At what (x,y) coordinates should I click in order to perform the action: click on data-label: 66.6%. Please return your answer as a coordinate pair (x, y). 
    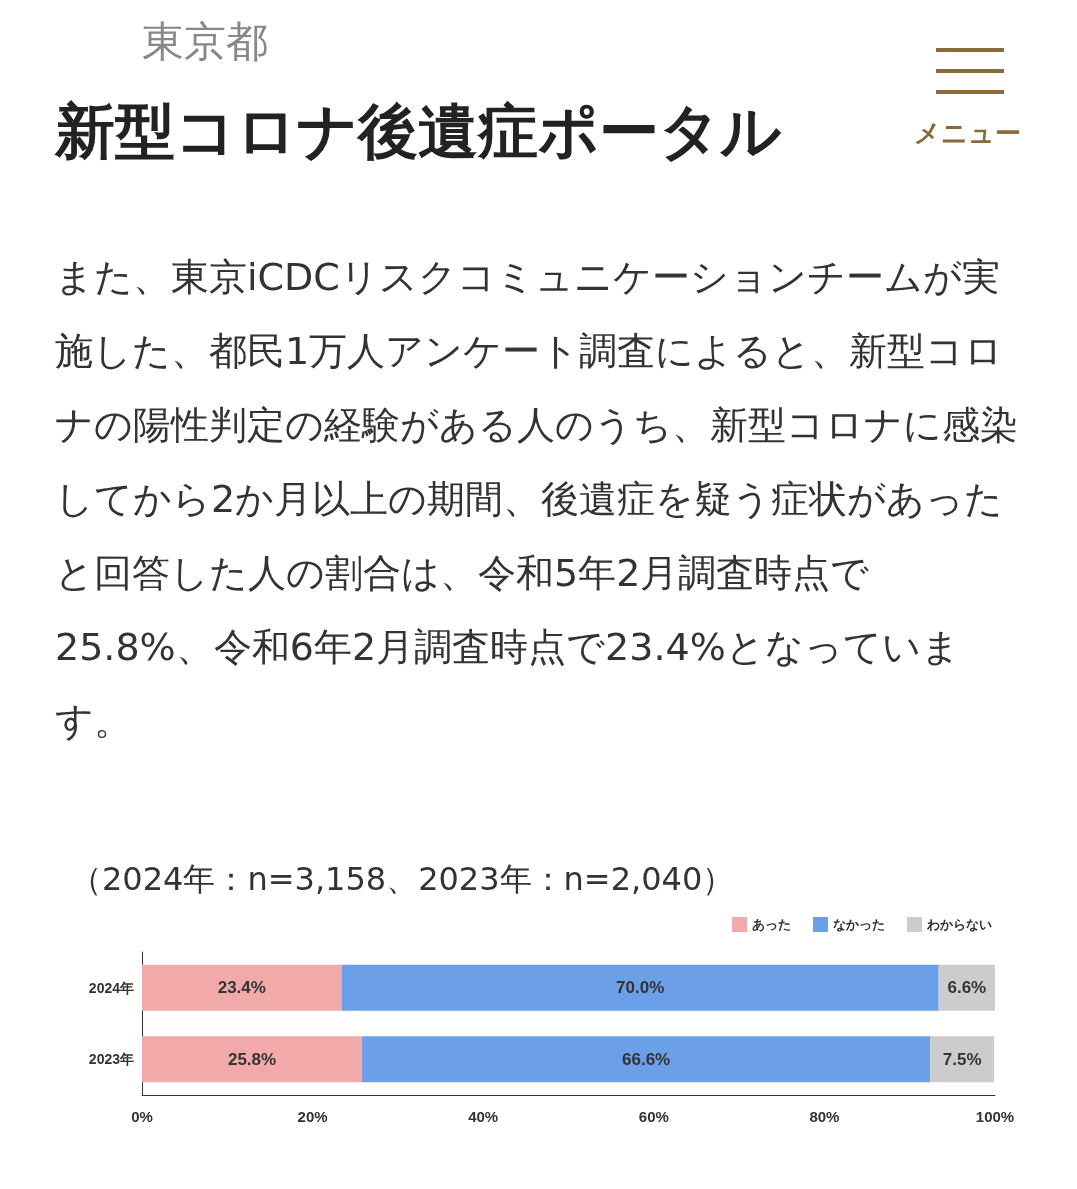
    Looking at the image, I should click on (646, 1059).